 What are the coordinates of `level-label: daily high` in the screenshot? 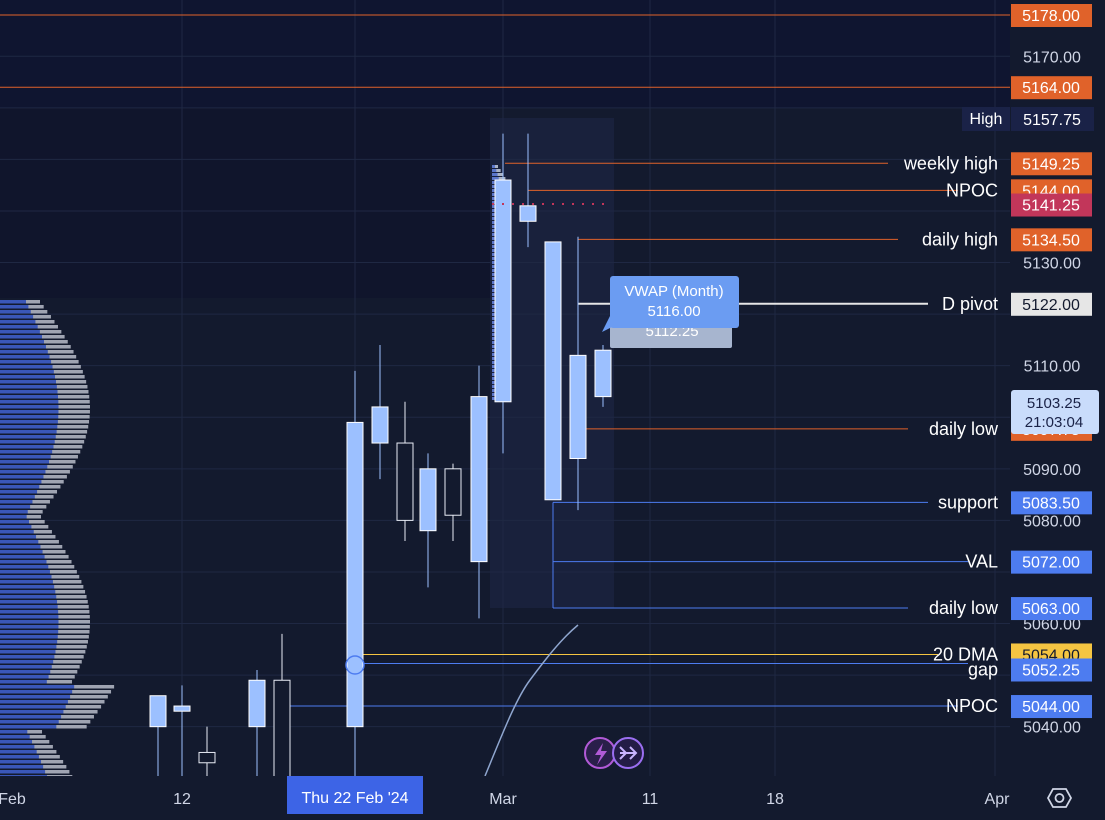 It's located at (960, 239).